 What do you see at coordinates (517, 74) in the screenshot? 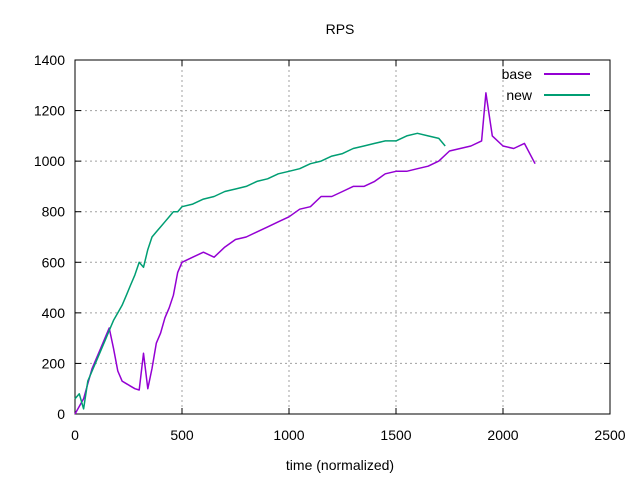
I see `legend-label-base: base` at bounding box center [517, 74].